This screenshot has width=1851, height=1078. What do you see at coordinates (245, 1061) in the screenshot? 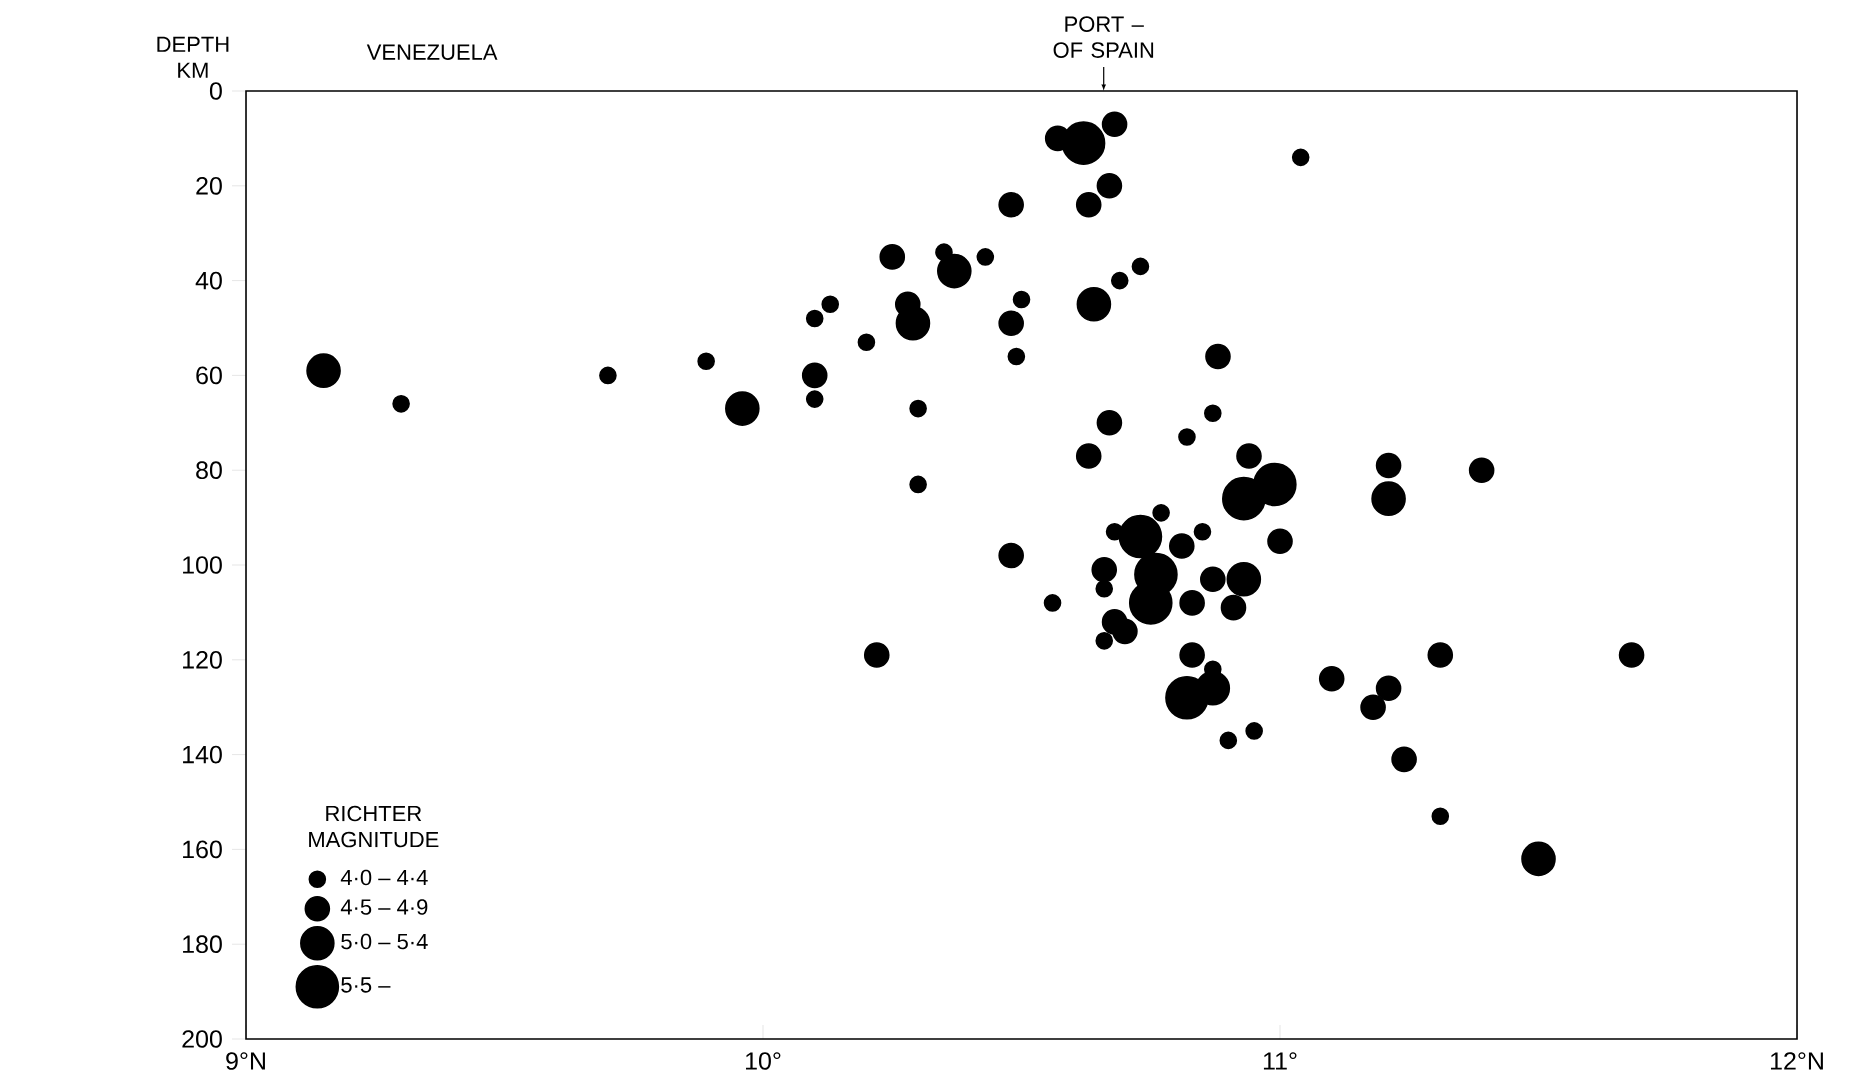
I see `x-tick-label: 9°N` at bounding box center [245, 1061].